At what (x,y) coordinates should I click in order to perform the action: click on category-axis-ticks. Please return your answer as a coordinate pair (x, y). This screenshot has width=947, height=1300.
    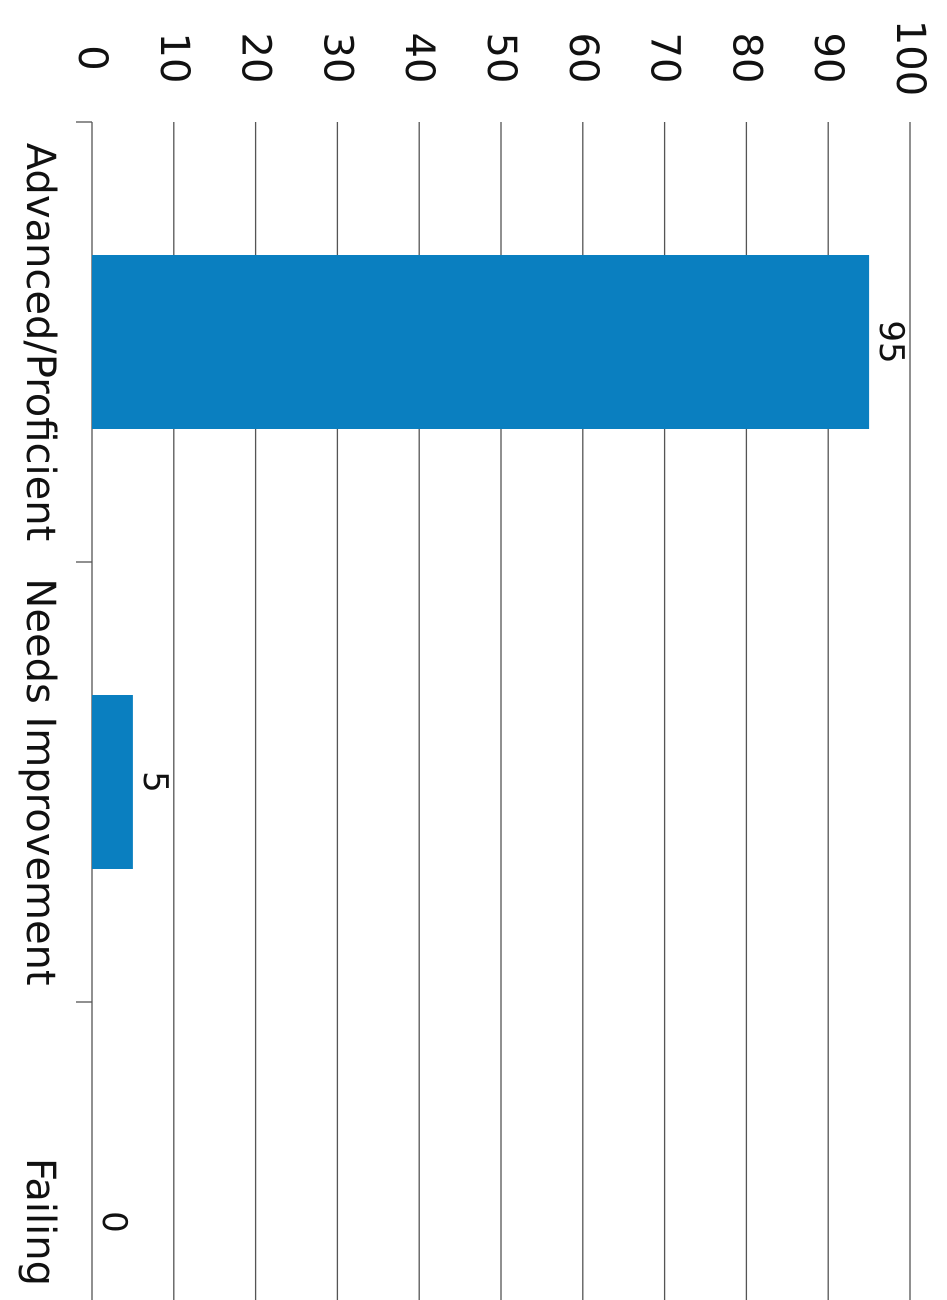
    Looking at the image, I should click on (84, 562).